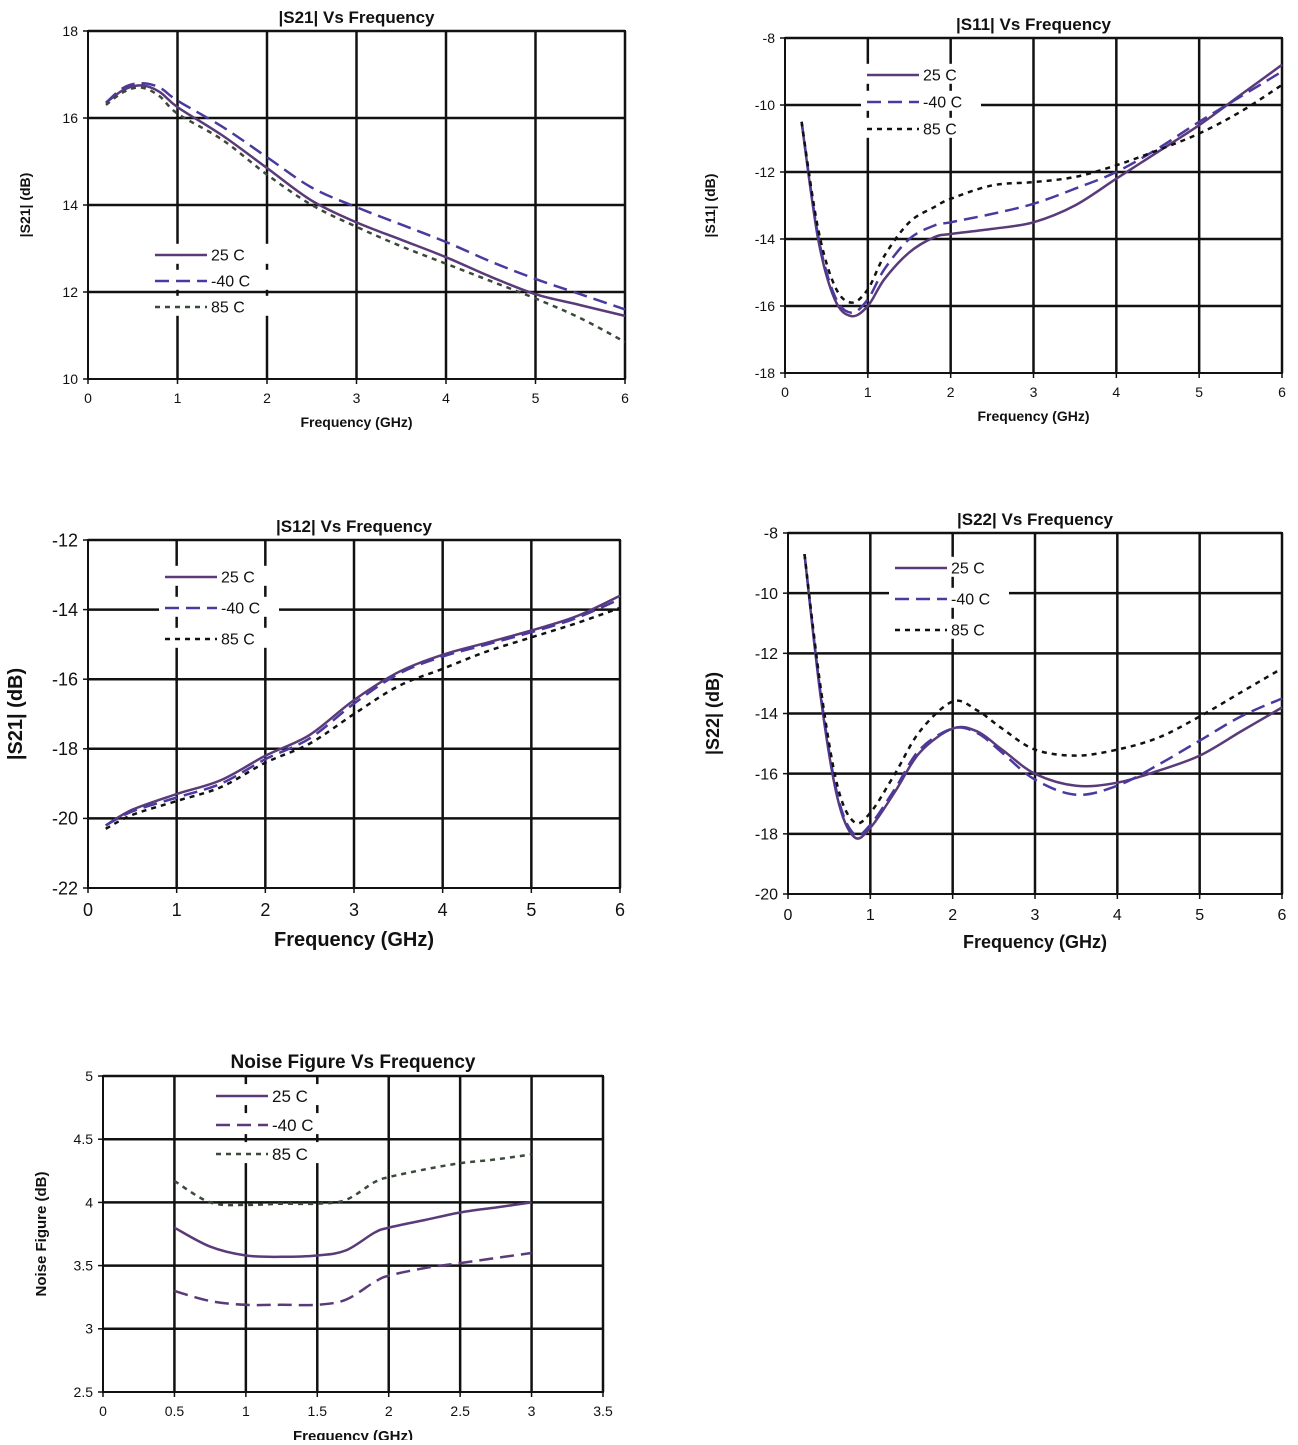 This screenshot has height=1445, width=1298. Describe the element at coordinates (460, 1411) in the screenshot. I see `x-tick-label: 2.5` at that location.